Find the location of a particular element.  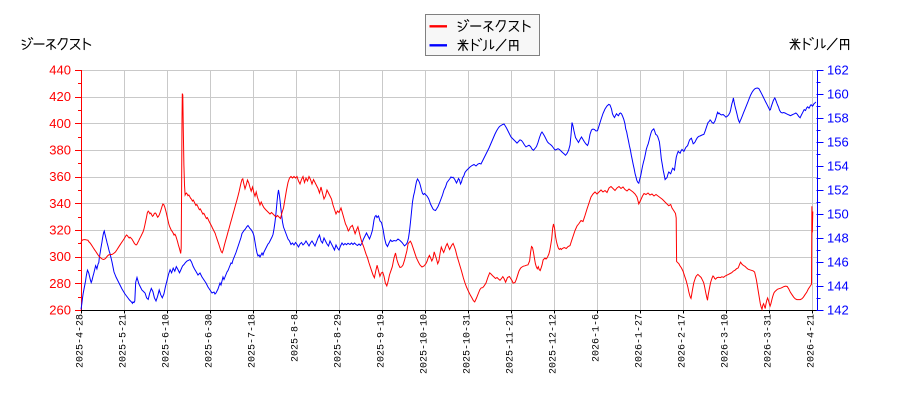

svg-text: 300 is located at coordinates (60, 256).